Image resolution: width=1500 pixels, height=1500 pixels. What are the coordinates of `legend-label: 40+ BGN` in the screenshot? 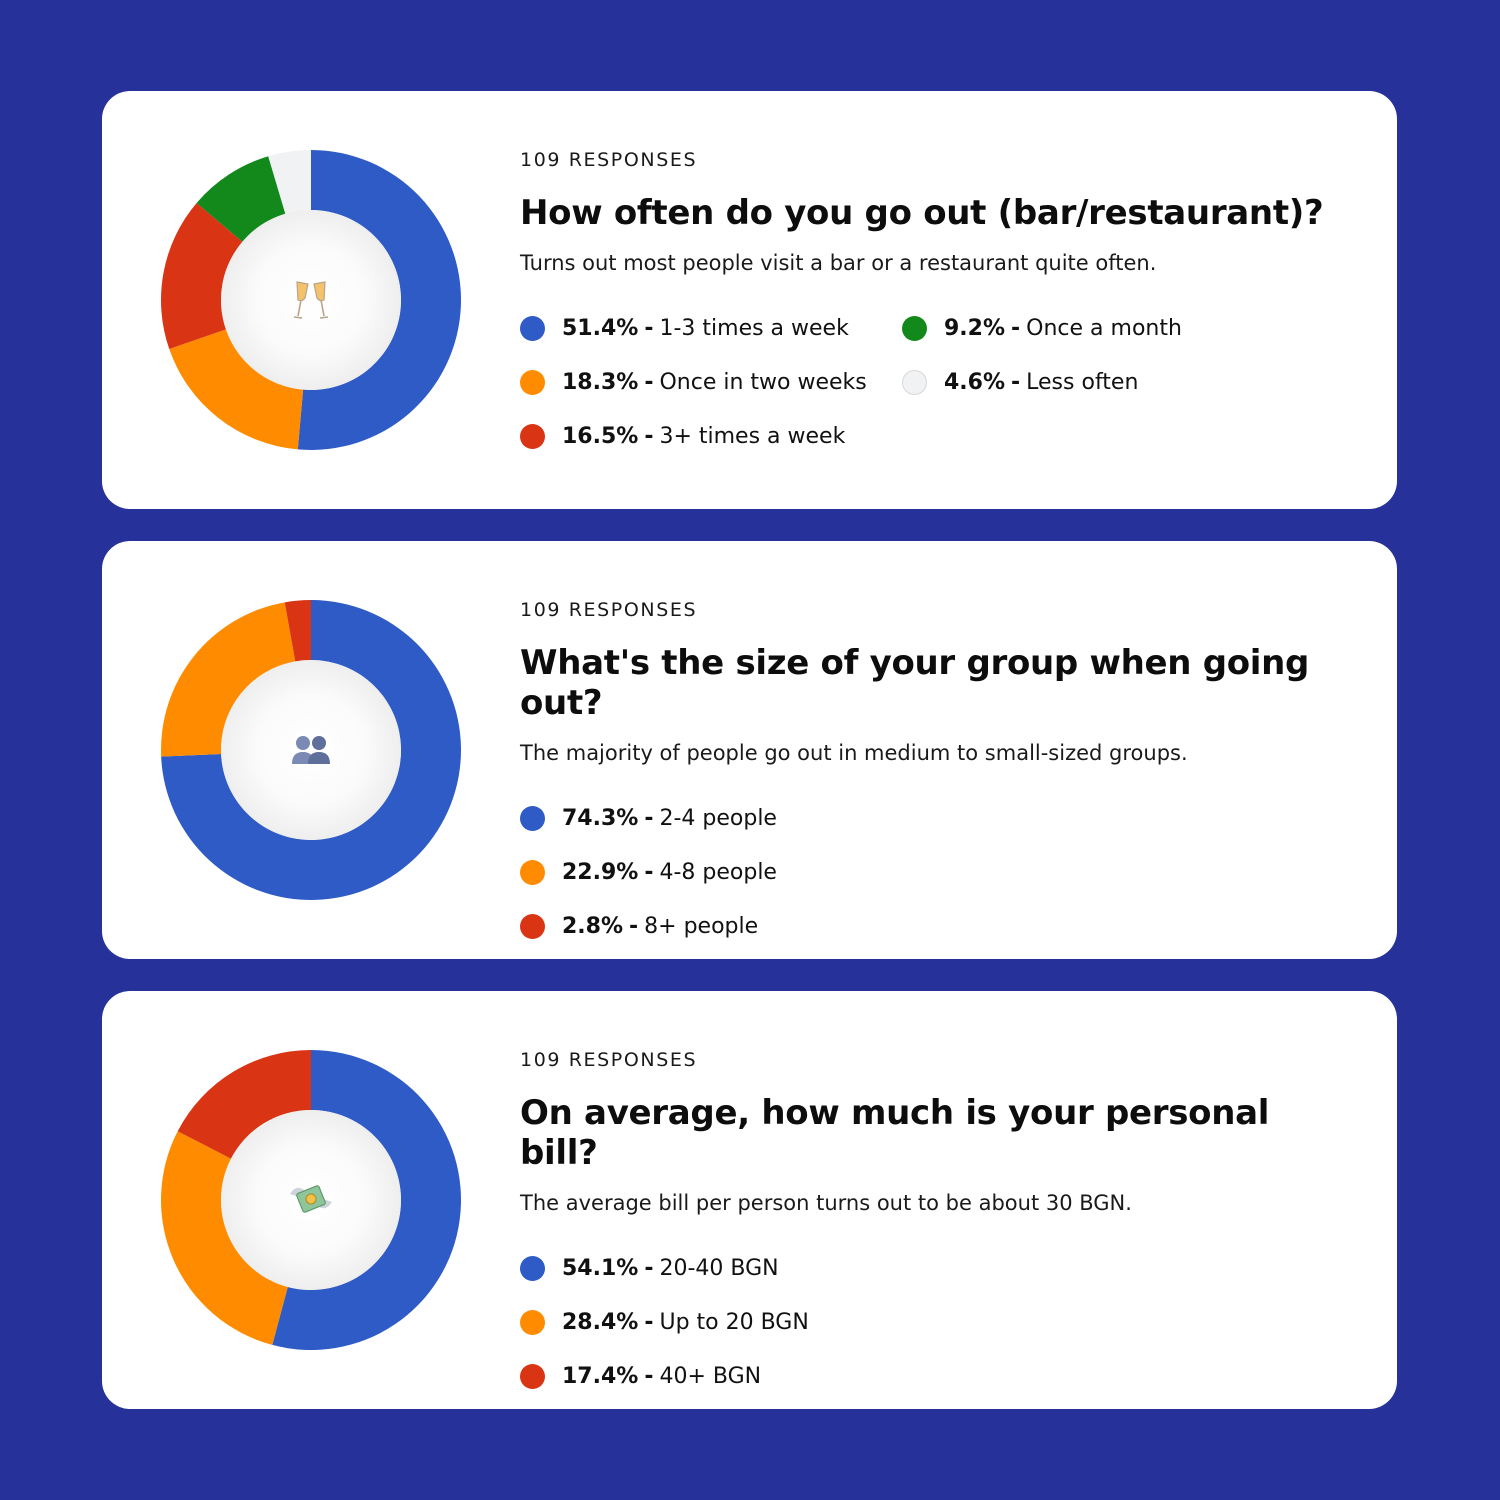 It's located at (710, 1376).